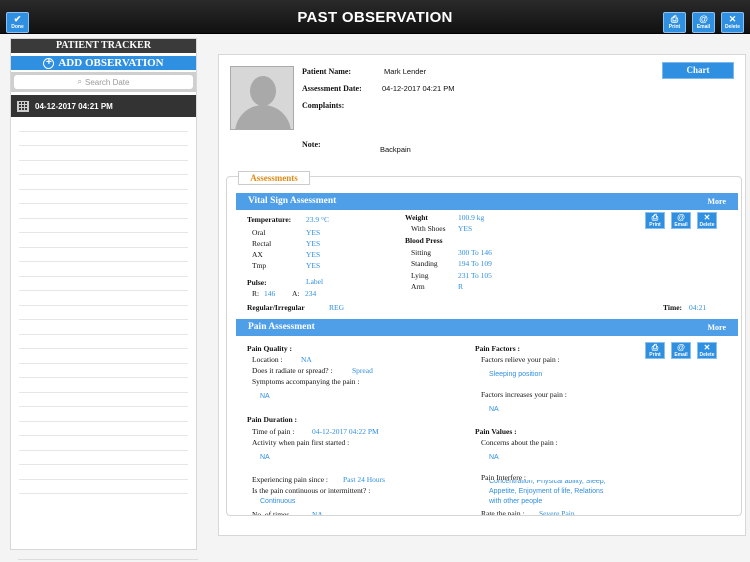  Describe the element at coordinates (418, 88) in the screenshot. I see `assessment-date: 04-12-2017 04:21 PM` at that location.